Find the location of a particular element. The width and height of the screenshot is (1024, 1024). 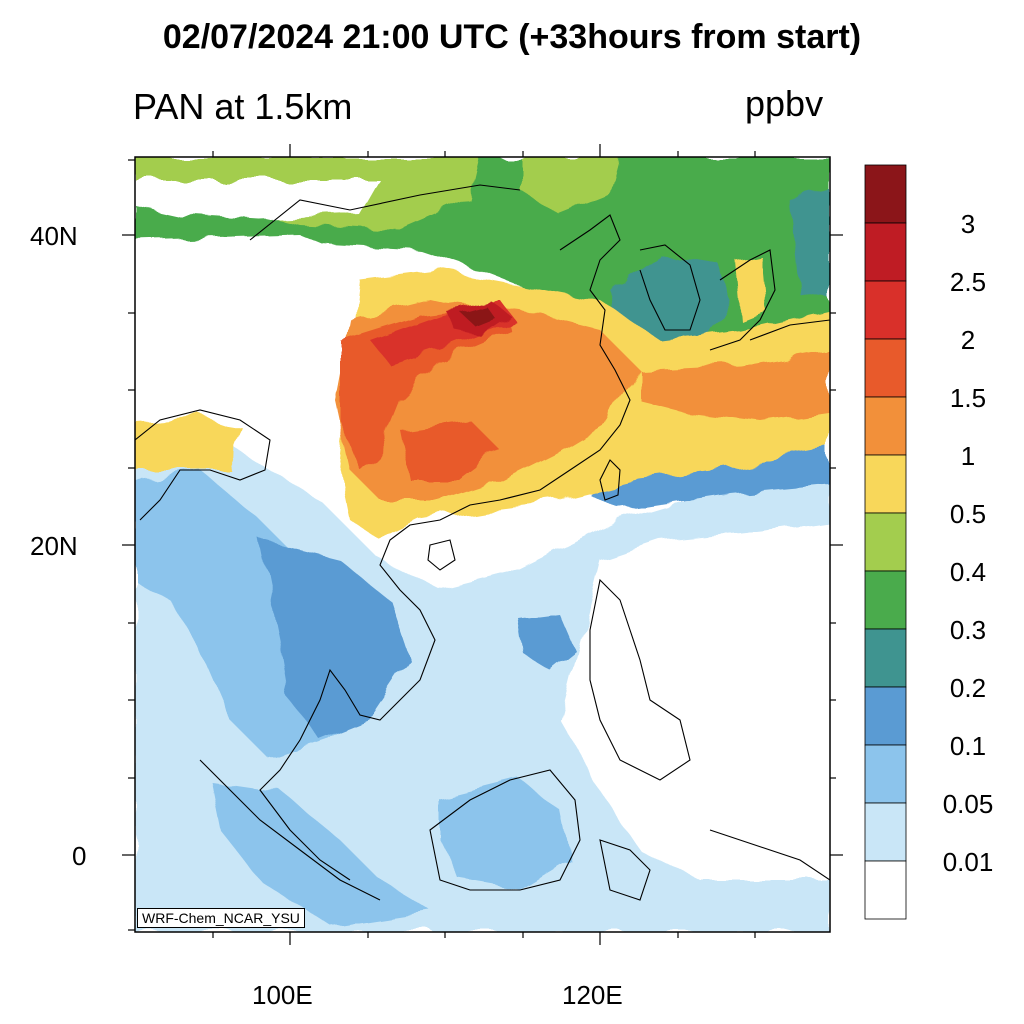

colorbar-label: 0.4 is located at coordinates (968, 572).